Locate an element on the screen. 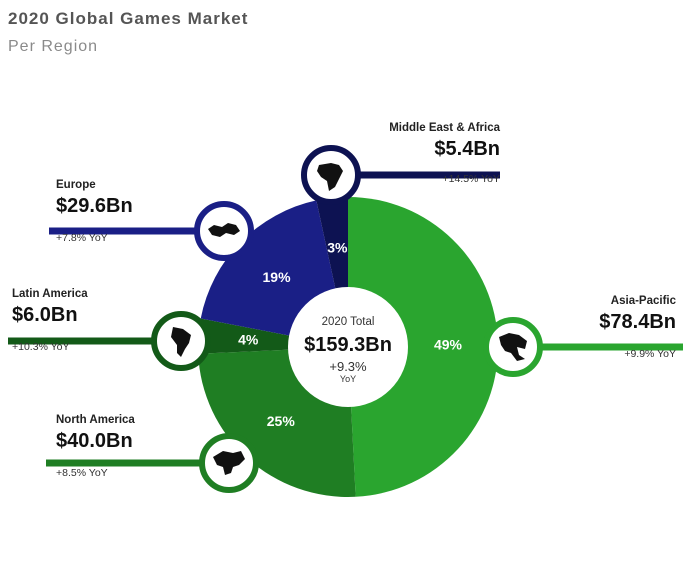 This screenshot has height=585, width=700. north-america-map-icon is located at coordinates (229, 463).